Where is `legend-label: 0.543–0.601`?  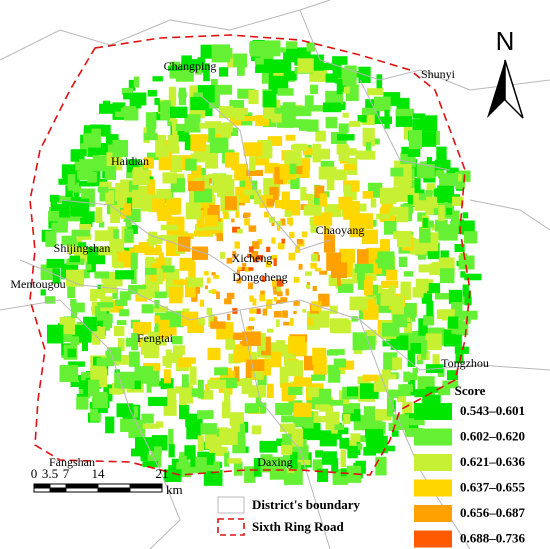
legend-label: 0.543–0.601 is located at coordinates (492, 410).